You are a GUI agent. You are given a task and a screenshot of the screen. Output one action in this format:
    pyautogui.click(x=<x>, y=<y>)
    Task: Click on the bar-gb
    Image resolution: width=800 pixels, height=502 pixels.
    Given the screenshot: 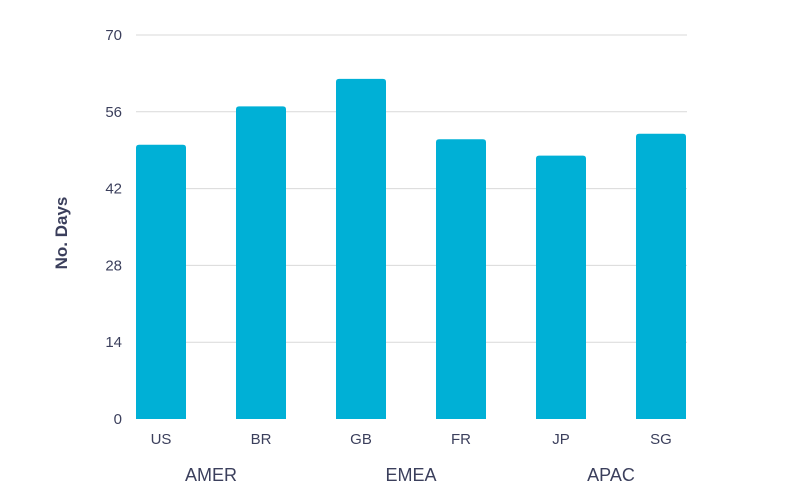 What is the action you would take?
    pyautogui.click(x=361, y=248)
    